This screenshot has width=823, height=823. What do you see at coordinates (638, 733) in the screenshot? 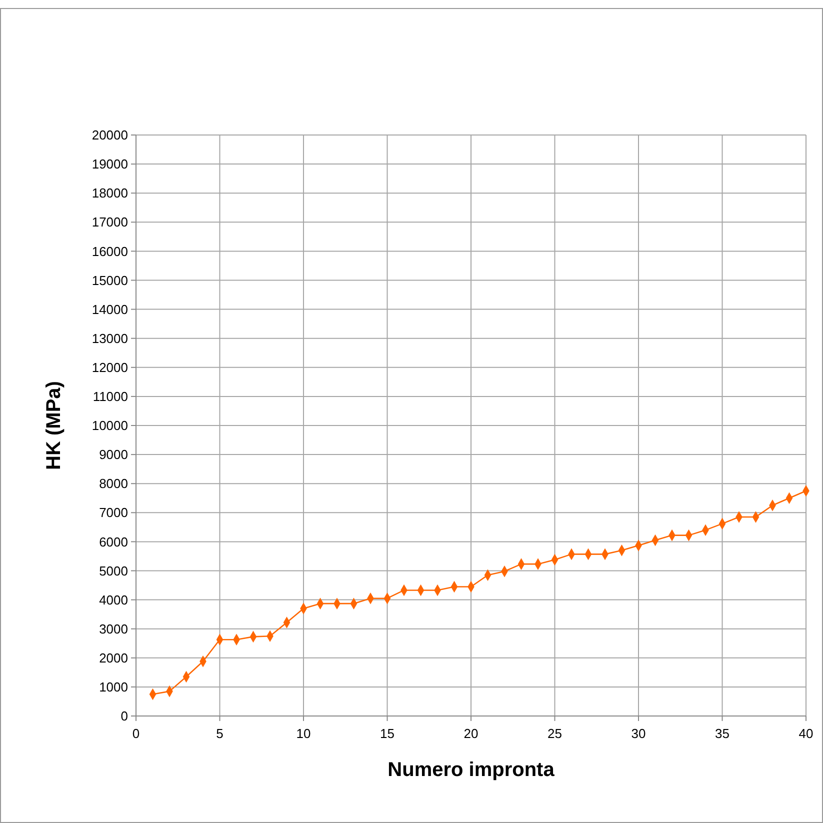
I see `x-tick-label: 30` at bounding box center [638, 733].